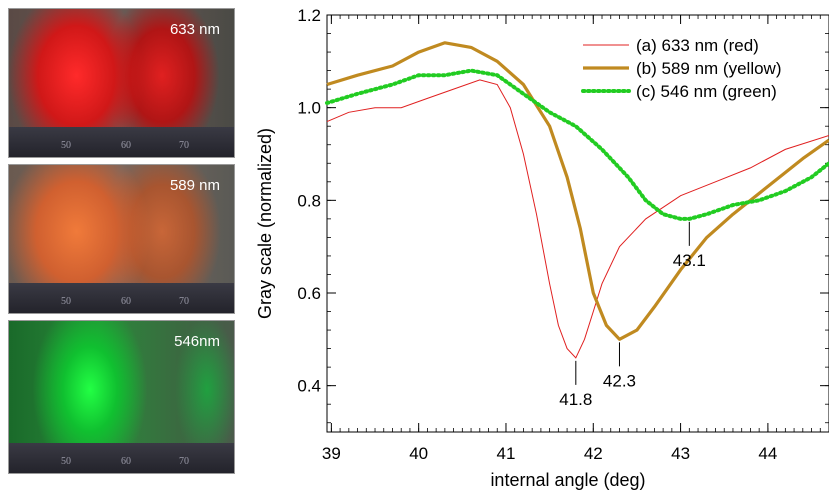  Describe the element at coordinates (506, 453) in the screenshot. I see `x-tick-label: 41` at that location.